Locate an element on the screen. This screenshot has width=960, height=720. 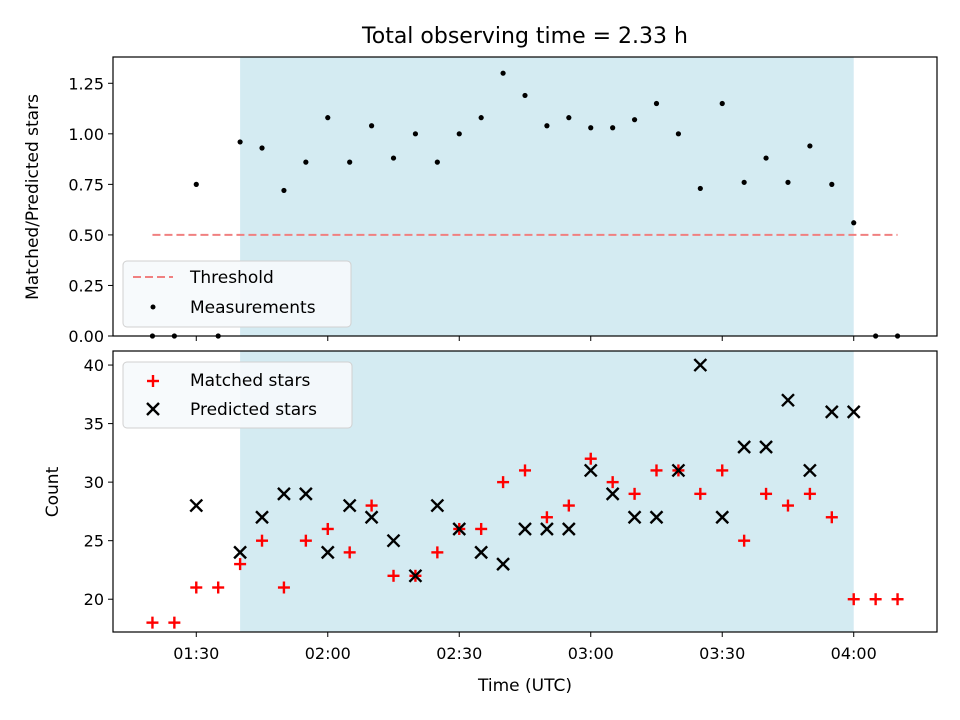
bottom-x-ticks: 01:30 02:00 02:30 03:00 03:30 04:00 is located at coordinates (525, 647).